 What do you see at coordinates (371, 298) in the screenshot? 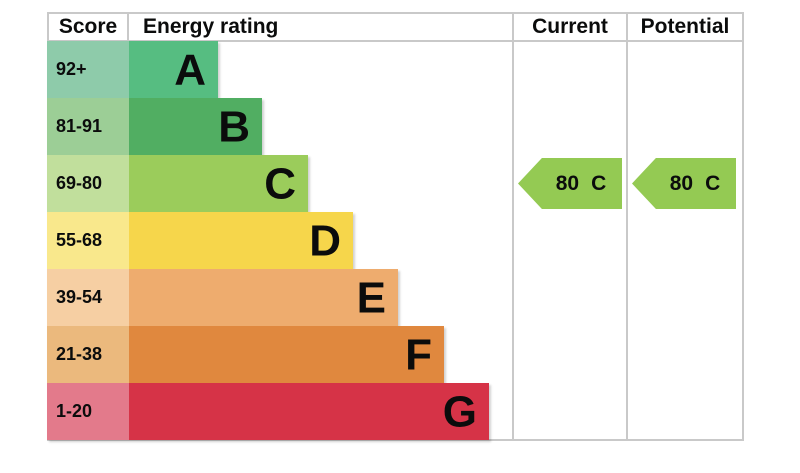
I see `band-letter-e: E` at bounding box center [371, 298].